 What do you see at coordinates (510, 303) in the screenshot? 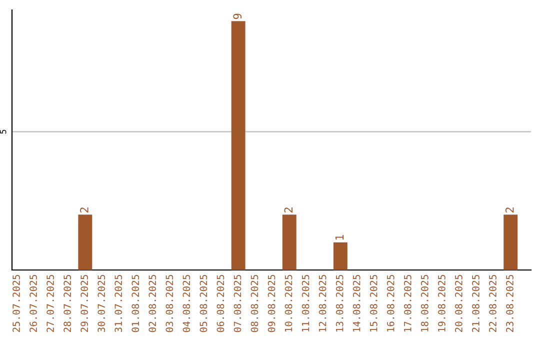
I see `x-tick-label: 23.08.2025` at bounding box center [510, 303].